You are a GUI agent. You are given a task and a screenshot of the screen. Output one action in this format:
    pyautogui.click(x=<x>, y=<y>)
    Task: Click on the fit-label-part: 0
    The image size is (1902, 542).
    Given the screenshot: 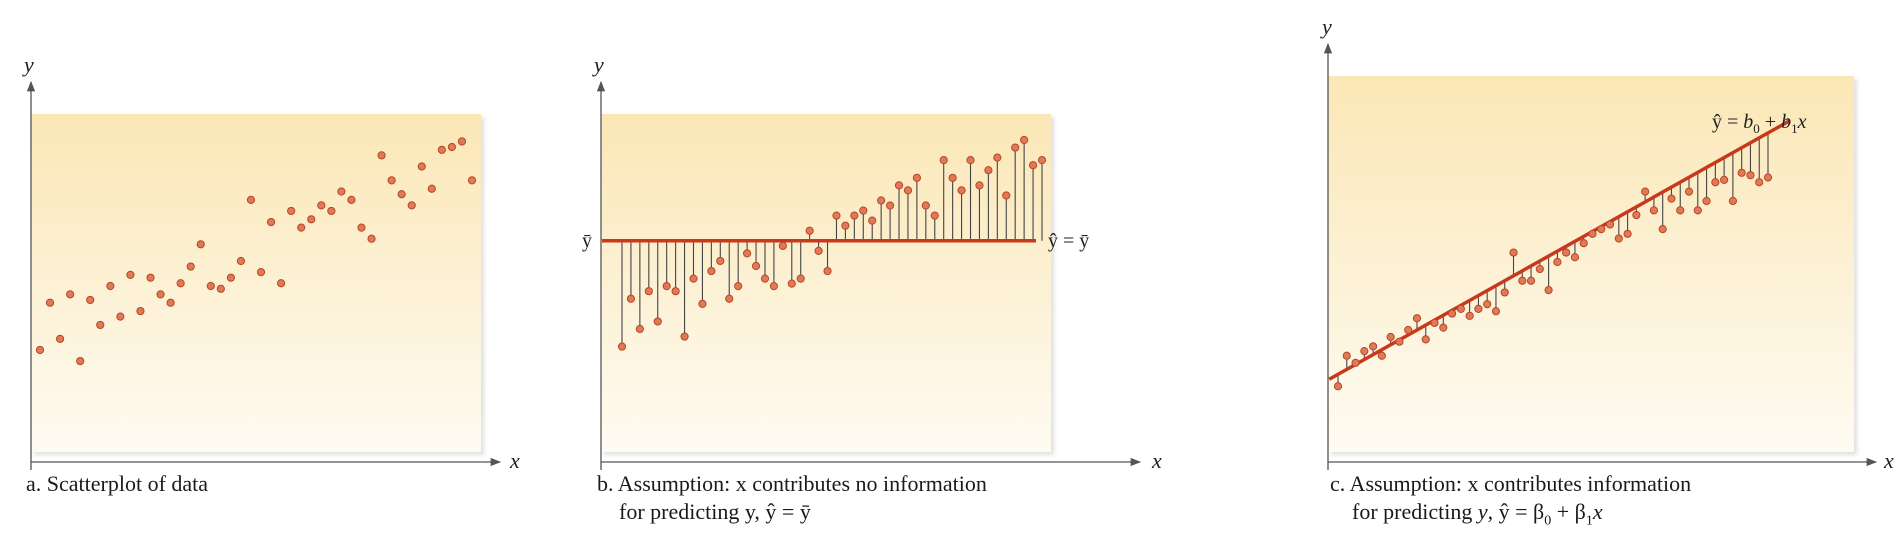 What is the action you would take?
    pyautogui.click(x=1756, y=128)
    